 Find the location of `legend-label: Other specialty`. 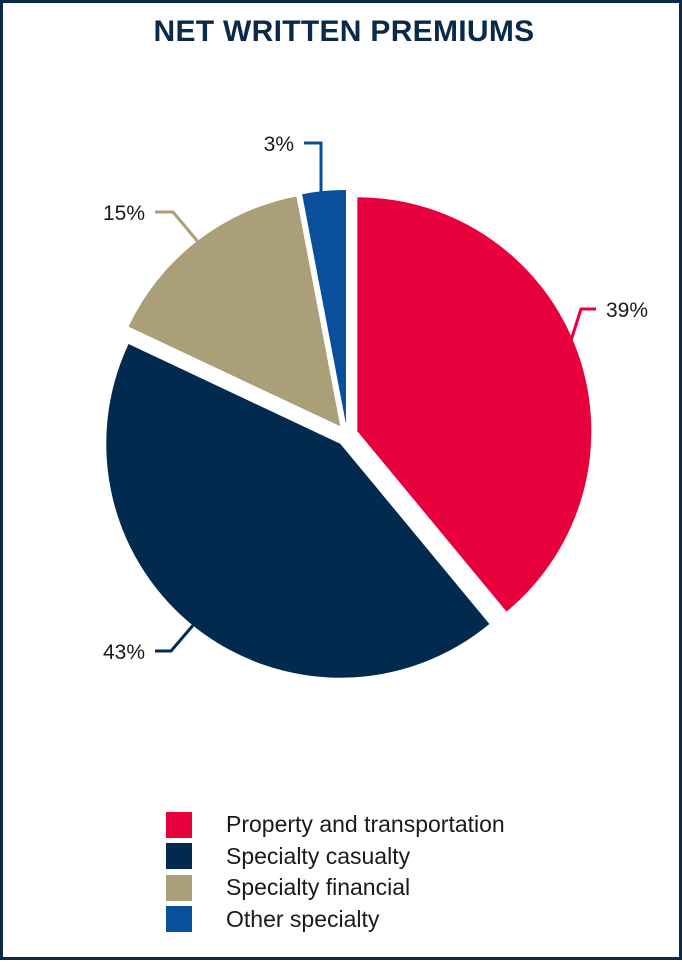

legend-label: Other specialty is located at coordinates (303, 918).